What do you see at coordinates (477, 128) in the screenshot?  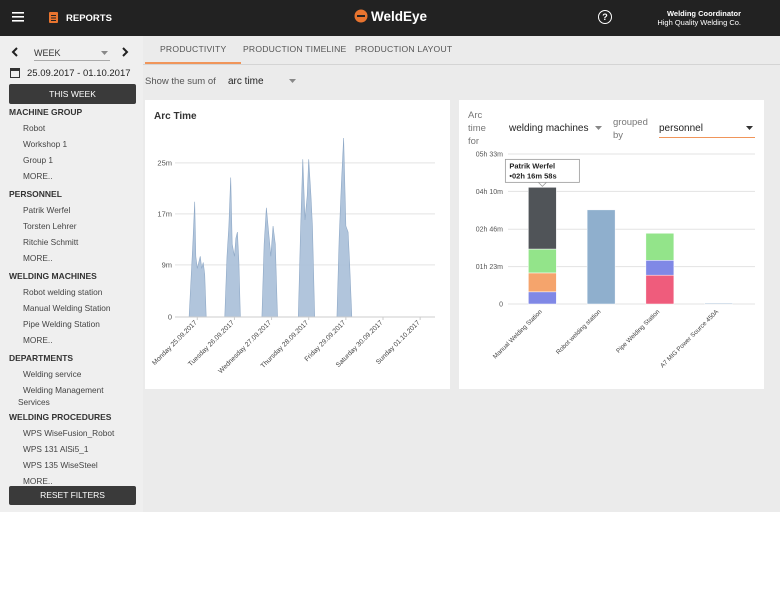 I see `breakdown-label: Arc time for` at bounding box center [477, 128].